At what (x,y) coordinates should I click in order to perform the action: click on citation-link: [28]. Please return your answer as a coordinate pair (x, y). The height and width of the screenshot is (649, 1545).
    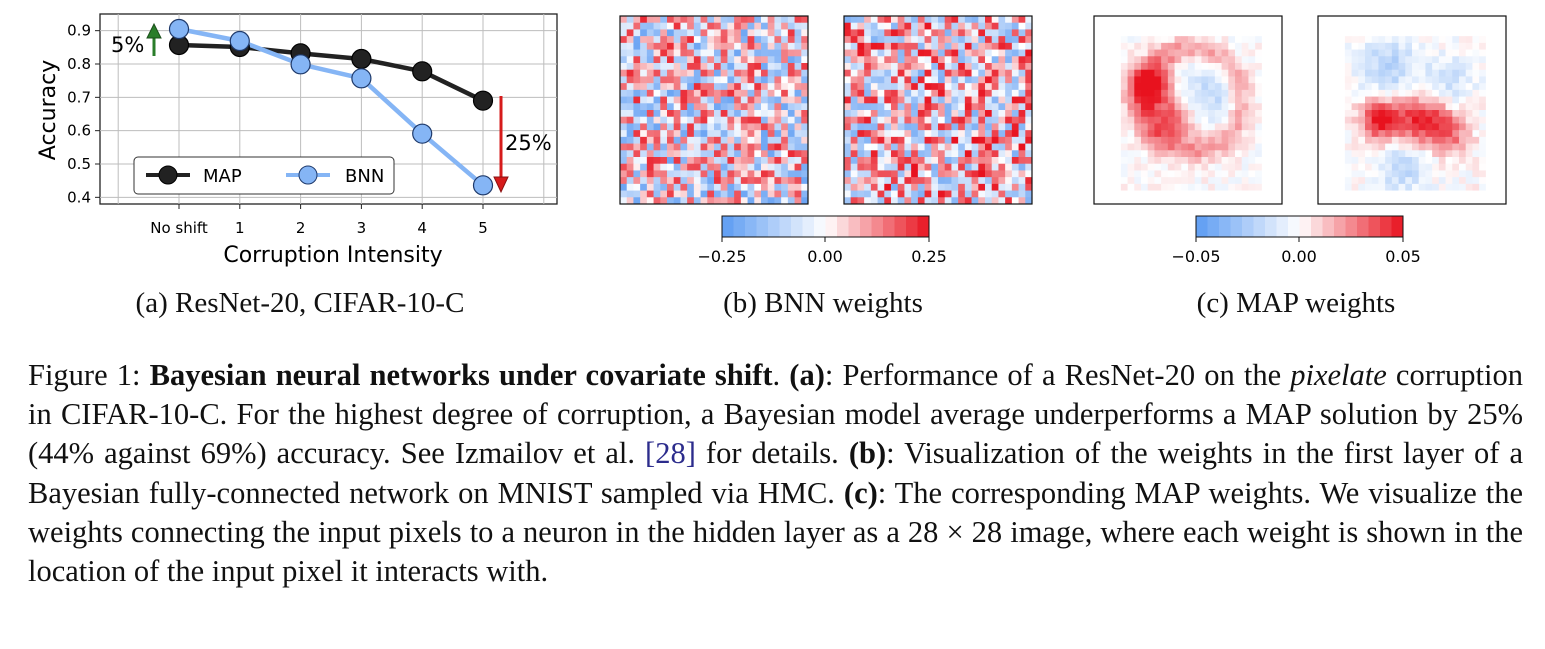
    Looking at the image, I should click on (670, 453).